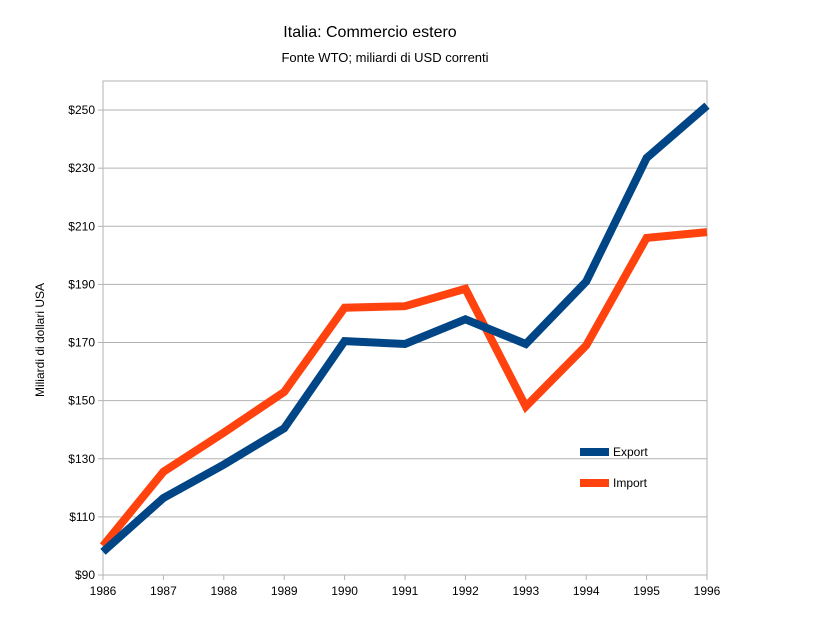  Describe the element at coordinates (525, 591) in the screenshot. I see `x-tick-label: 1993` at that location.